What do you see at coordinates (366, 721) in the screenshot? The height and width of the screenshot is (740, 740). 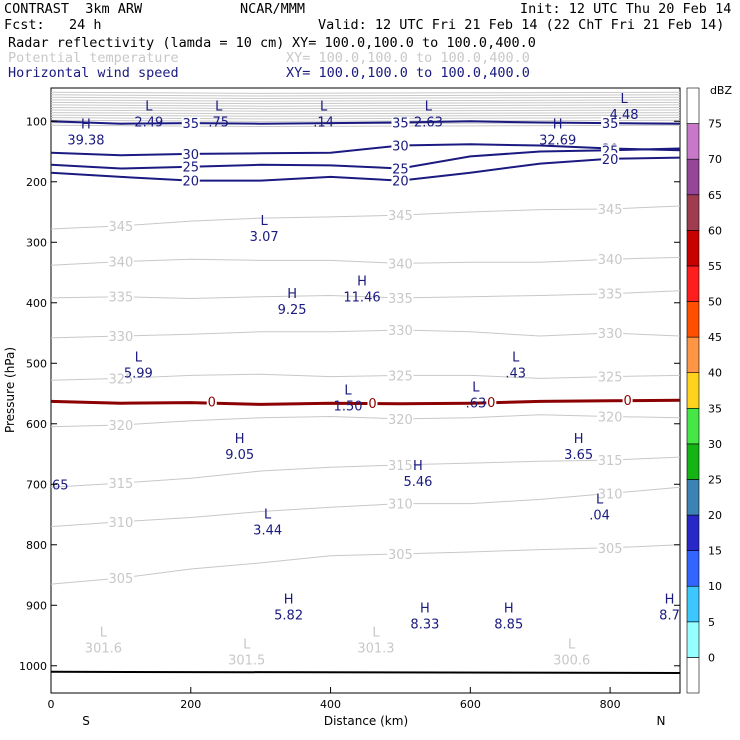 I see `x-axis-label: Distance (km)` at bounding box center [366, 721].